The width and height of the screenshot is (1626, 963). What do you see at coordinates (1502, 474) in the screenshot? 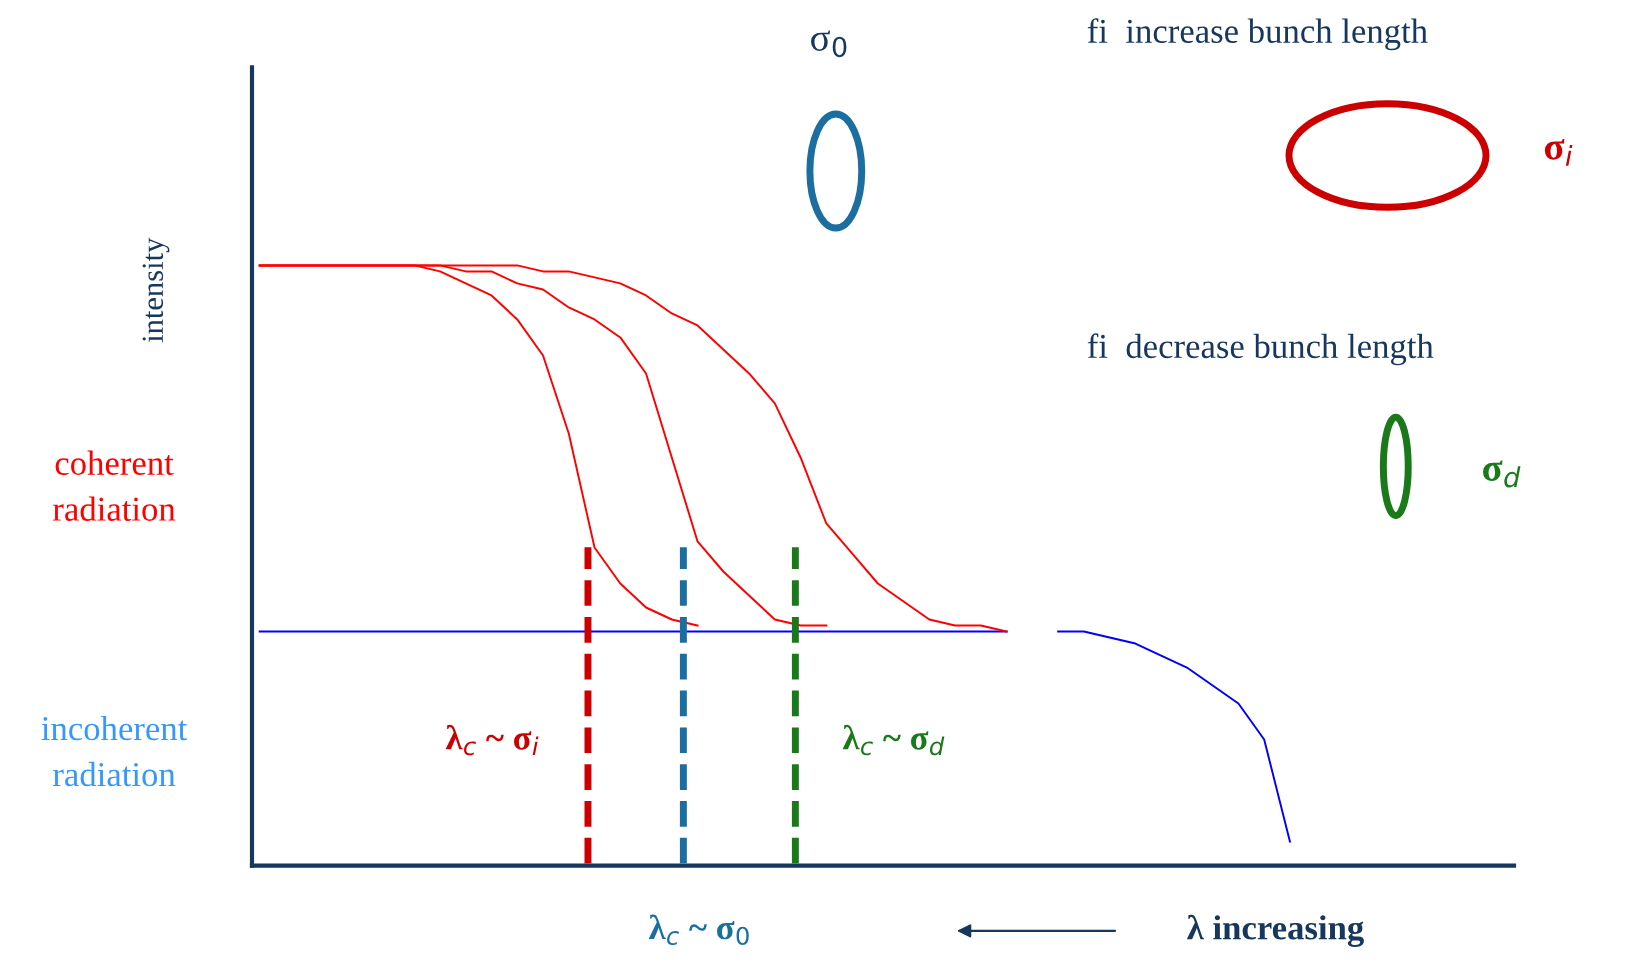
I see `annotation: σ$_{d}$` at bounding box center [1502, 474].